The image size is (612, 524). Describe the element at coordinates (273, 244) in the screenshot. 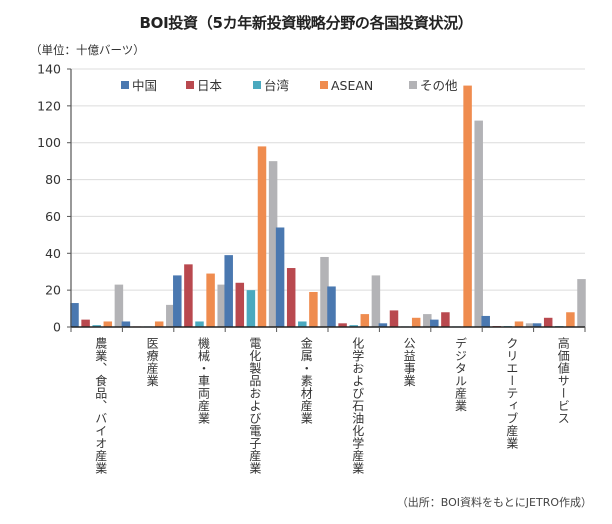

I see `bar-その他-電化製品および電子産業` at that location.